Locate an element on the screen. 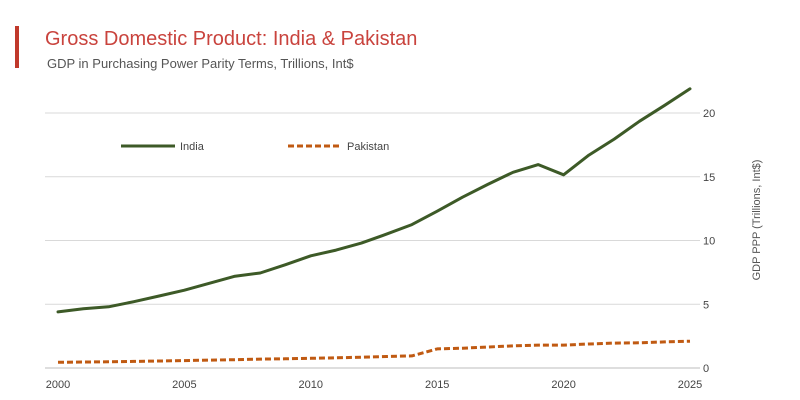  x-tick-label: 2015 is located at coordinates (437, 385).